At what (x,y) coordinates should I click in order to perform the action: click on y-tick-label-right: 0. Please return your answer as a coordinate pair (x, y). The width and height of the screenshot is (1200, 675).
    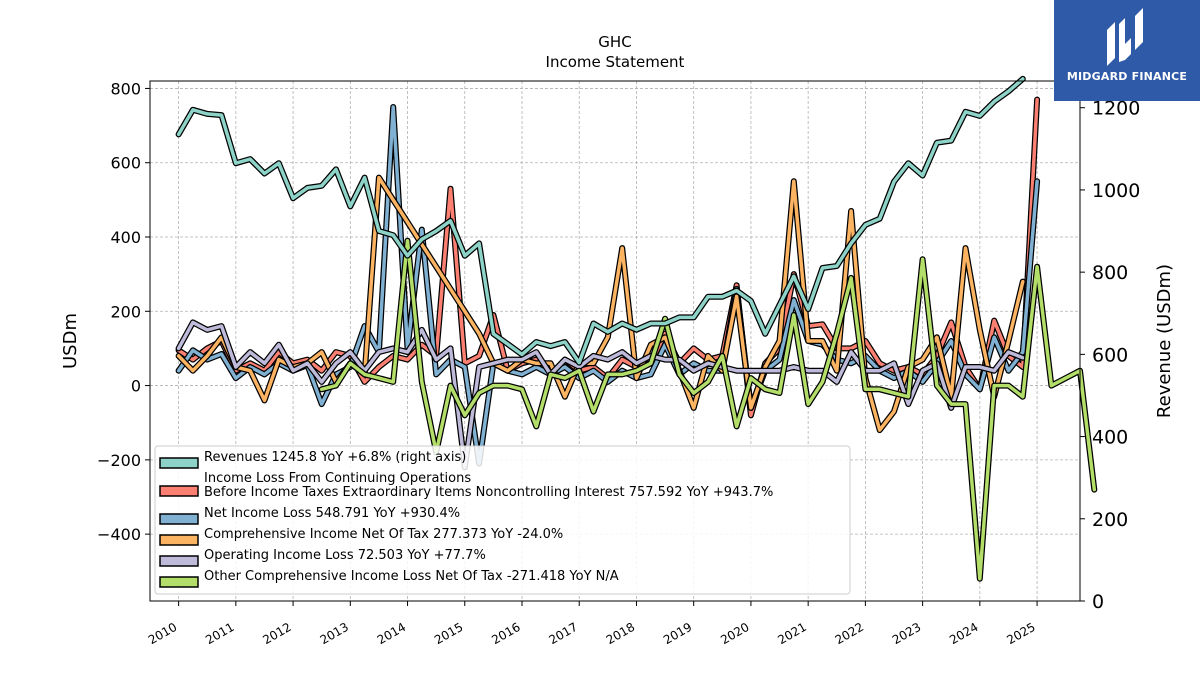
    Looking at the image, I should click on (1098, 602).